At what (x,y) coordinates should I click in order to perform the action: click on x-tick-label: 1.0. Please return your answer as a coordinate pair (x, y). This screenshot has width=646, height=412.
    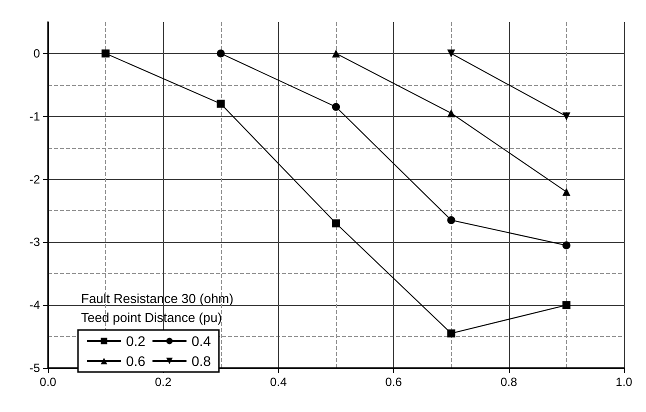
    Looking at the image, I should click on (624, 382).